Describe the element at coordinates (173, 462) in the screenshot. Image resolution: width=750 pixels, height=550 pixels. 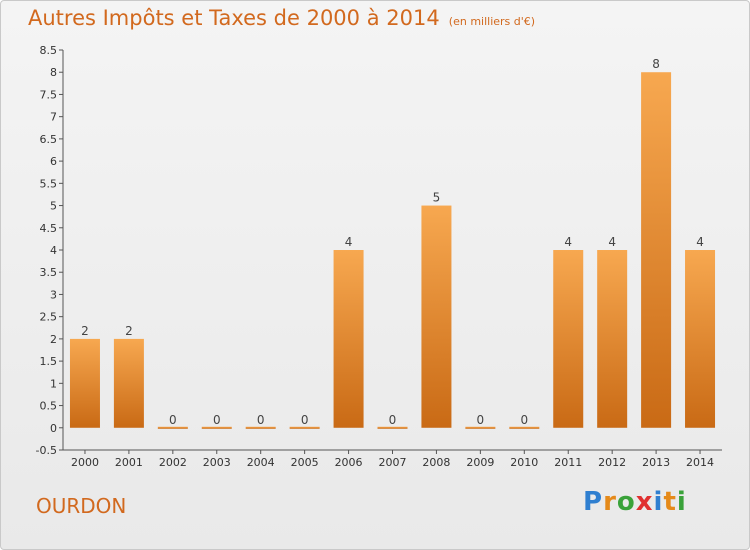
I see `x-tick-label: 2002` at that location.